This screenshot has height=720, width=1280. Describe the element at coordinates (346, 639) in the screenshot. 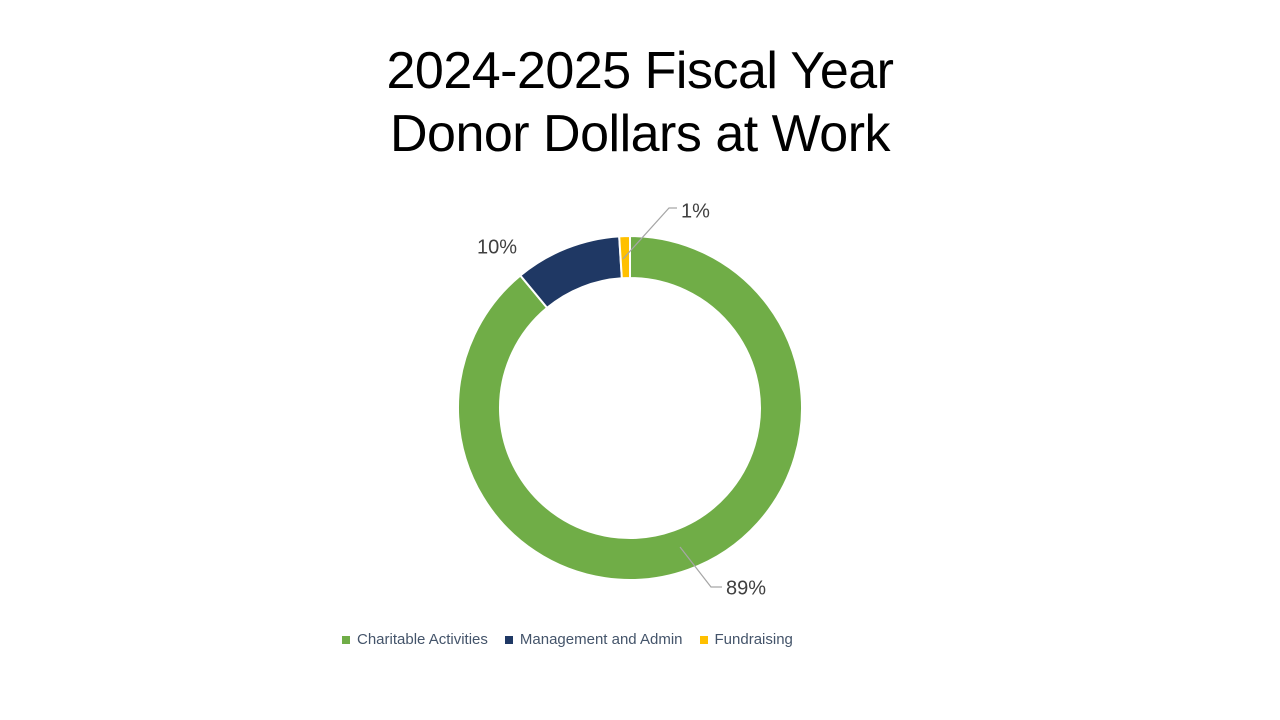

I see `legend-swatch-charitable-activities` at that location.